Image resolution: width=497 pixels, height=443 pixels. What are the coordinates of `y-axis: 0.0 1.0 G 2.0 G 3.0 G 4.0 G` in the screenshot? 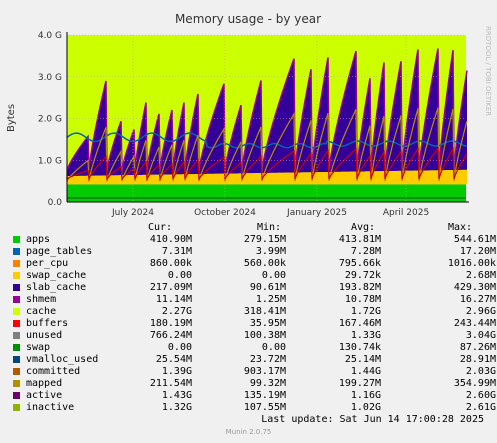 It's located at (50, 119).